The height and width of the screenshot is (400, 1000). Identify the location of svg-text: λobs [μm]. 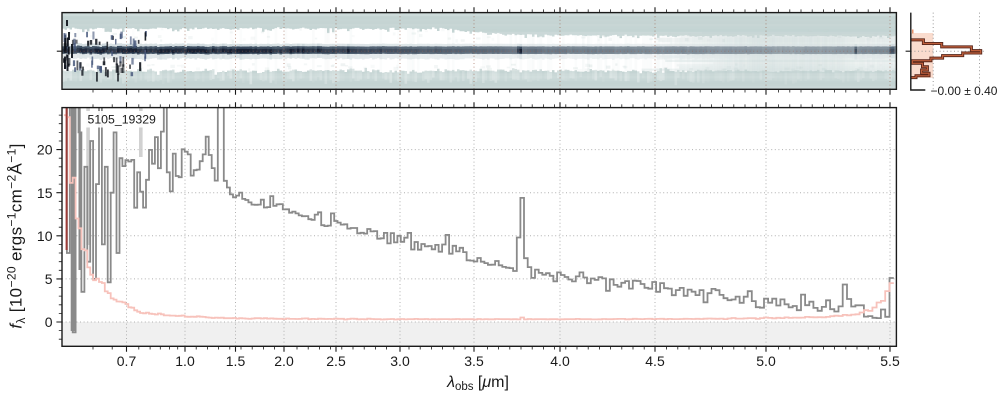
(477, 383).